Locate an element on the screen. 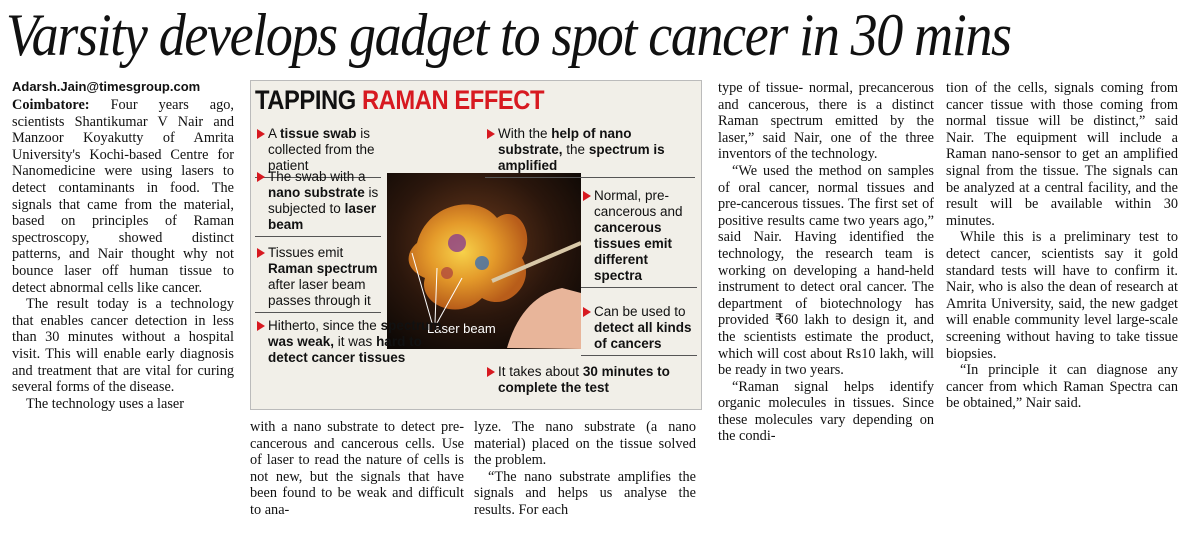 Image resolution: width=1189 pixels, height=541 pixels. bold-text: cancerous tissues emit different spectra is located at coordinates (633, 251).